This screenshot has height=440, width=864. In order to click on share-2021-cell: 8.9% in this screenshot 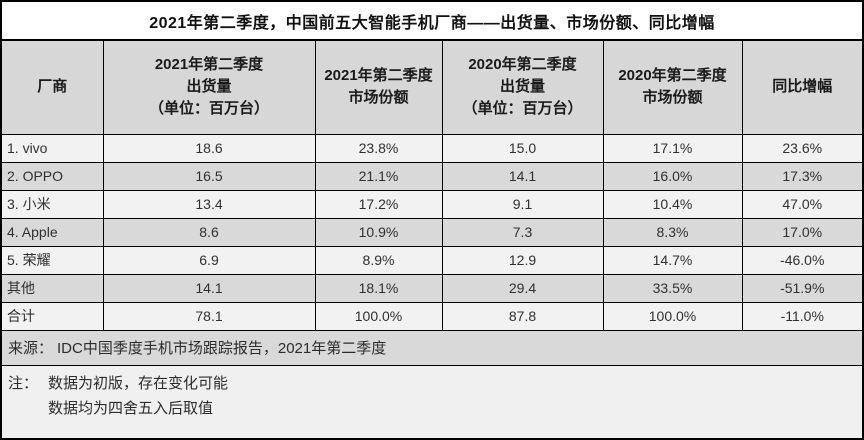, I will do `click(378, 260)`.